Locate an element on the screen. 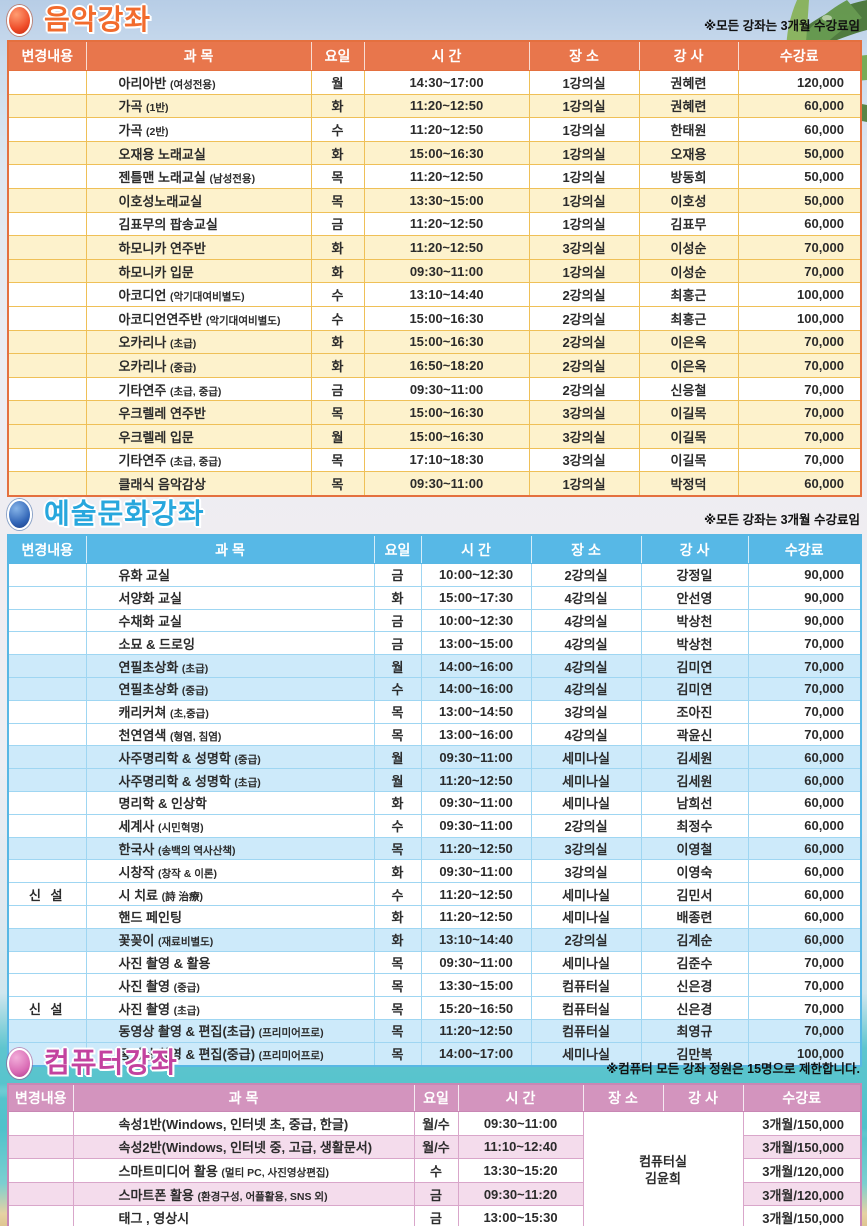  cell-fee: 120,000 is located at coordinates (799, 82).